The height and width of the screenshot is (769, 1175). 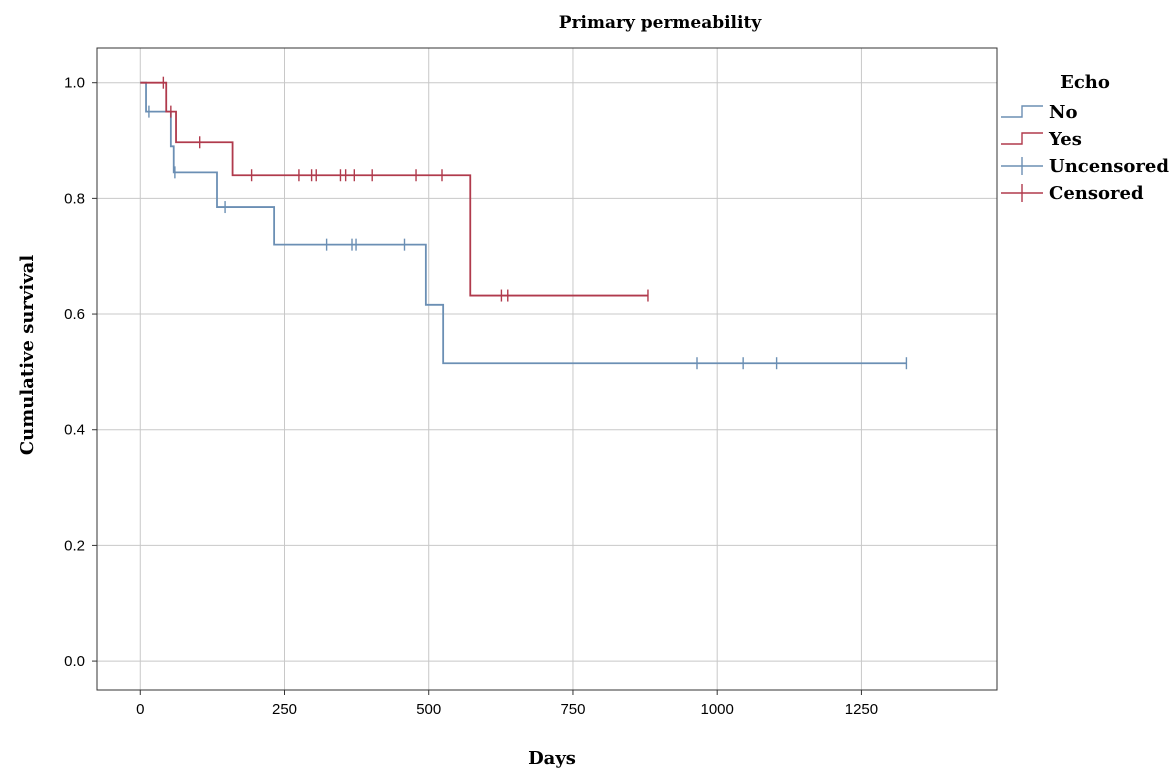 I want to click on legend-label: No, so click(x=1063, y=112).